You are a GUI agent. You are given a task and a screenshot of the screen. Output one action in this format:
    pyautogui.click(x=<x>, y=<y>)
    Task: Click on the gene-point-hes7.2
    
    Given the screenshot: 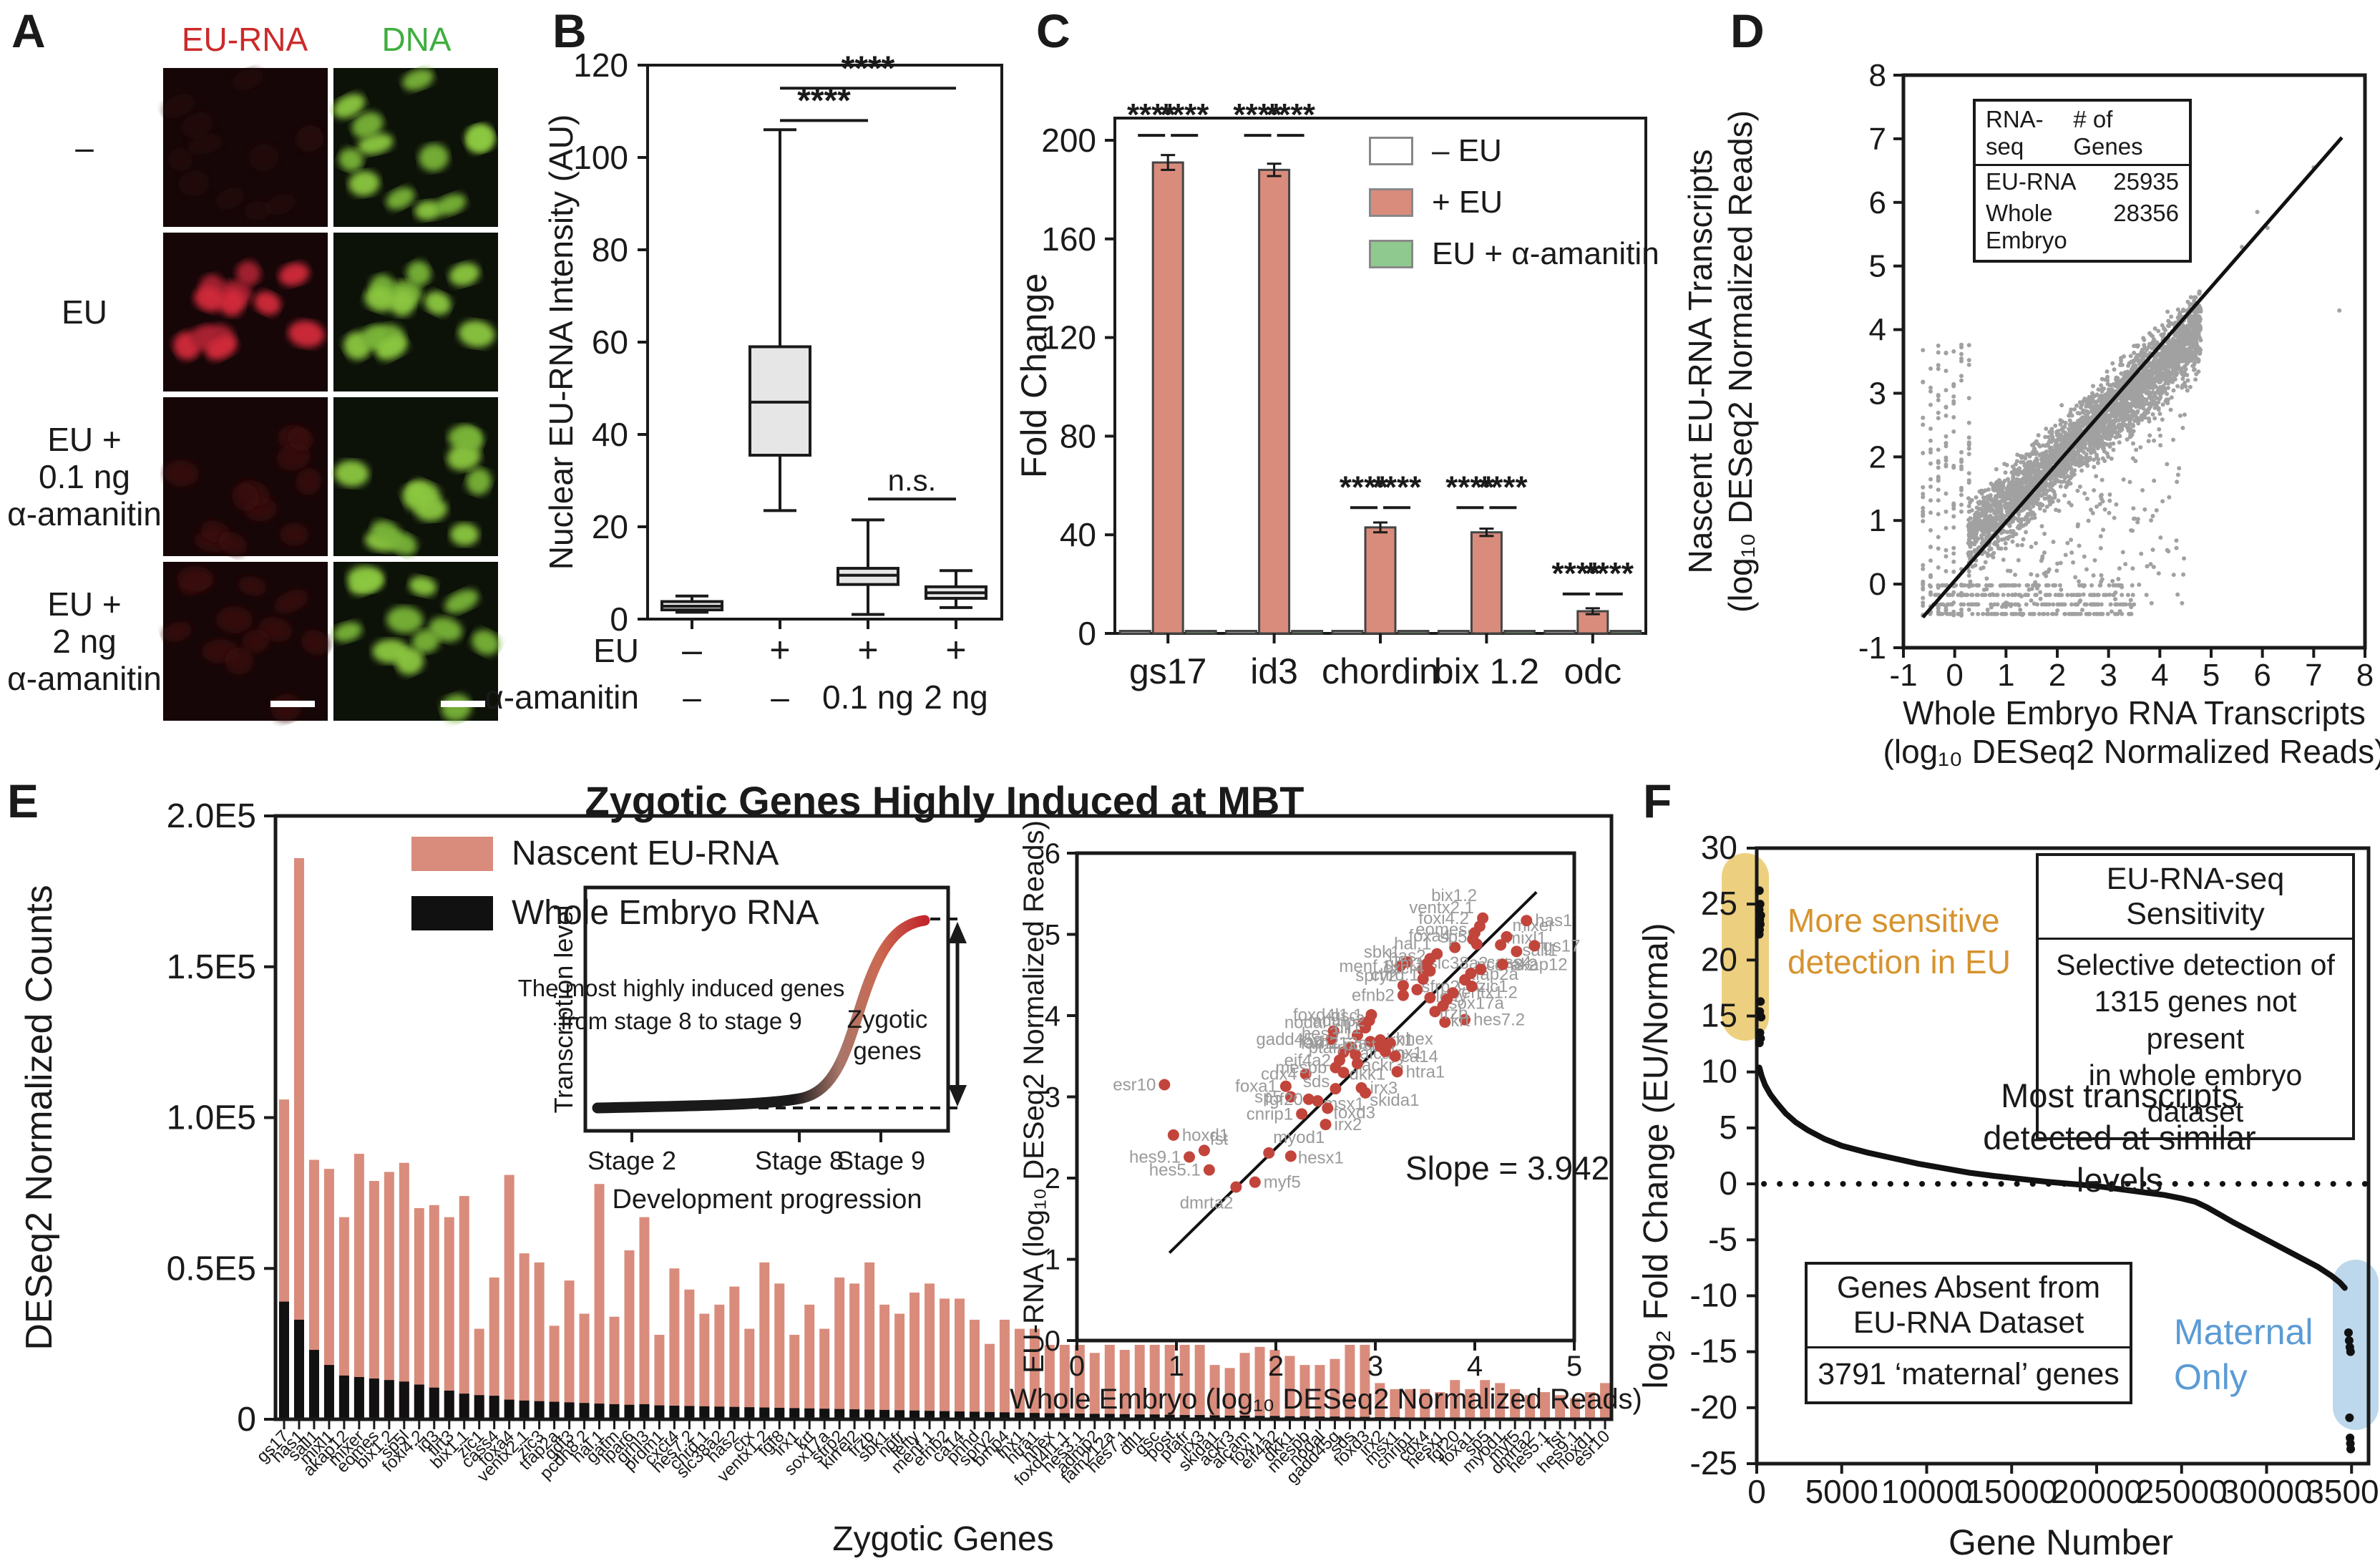 What is the action you would take?
    pyautogui.click(x=1465, y=1019)
    